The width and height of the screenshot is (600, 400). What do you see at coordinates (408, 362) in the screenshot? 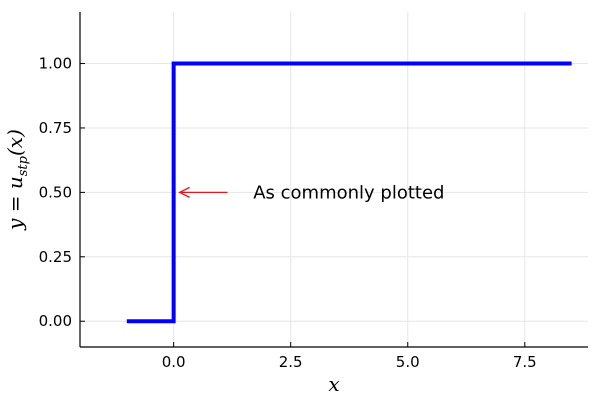
I see `x-tick-label-2: 5.0` at bounding box center [408, 362].